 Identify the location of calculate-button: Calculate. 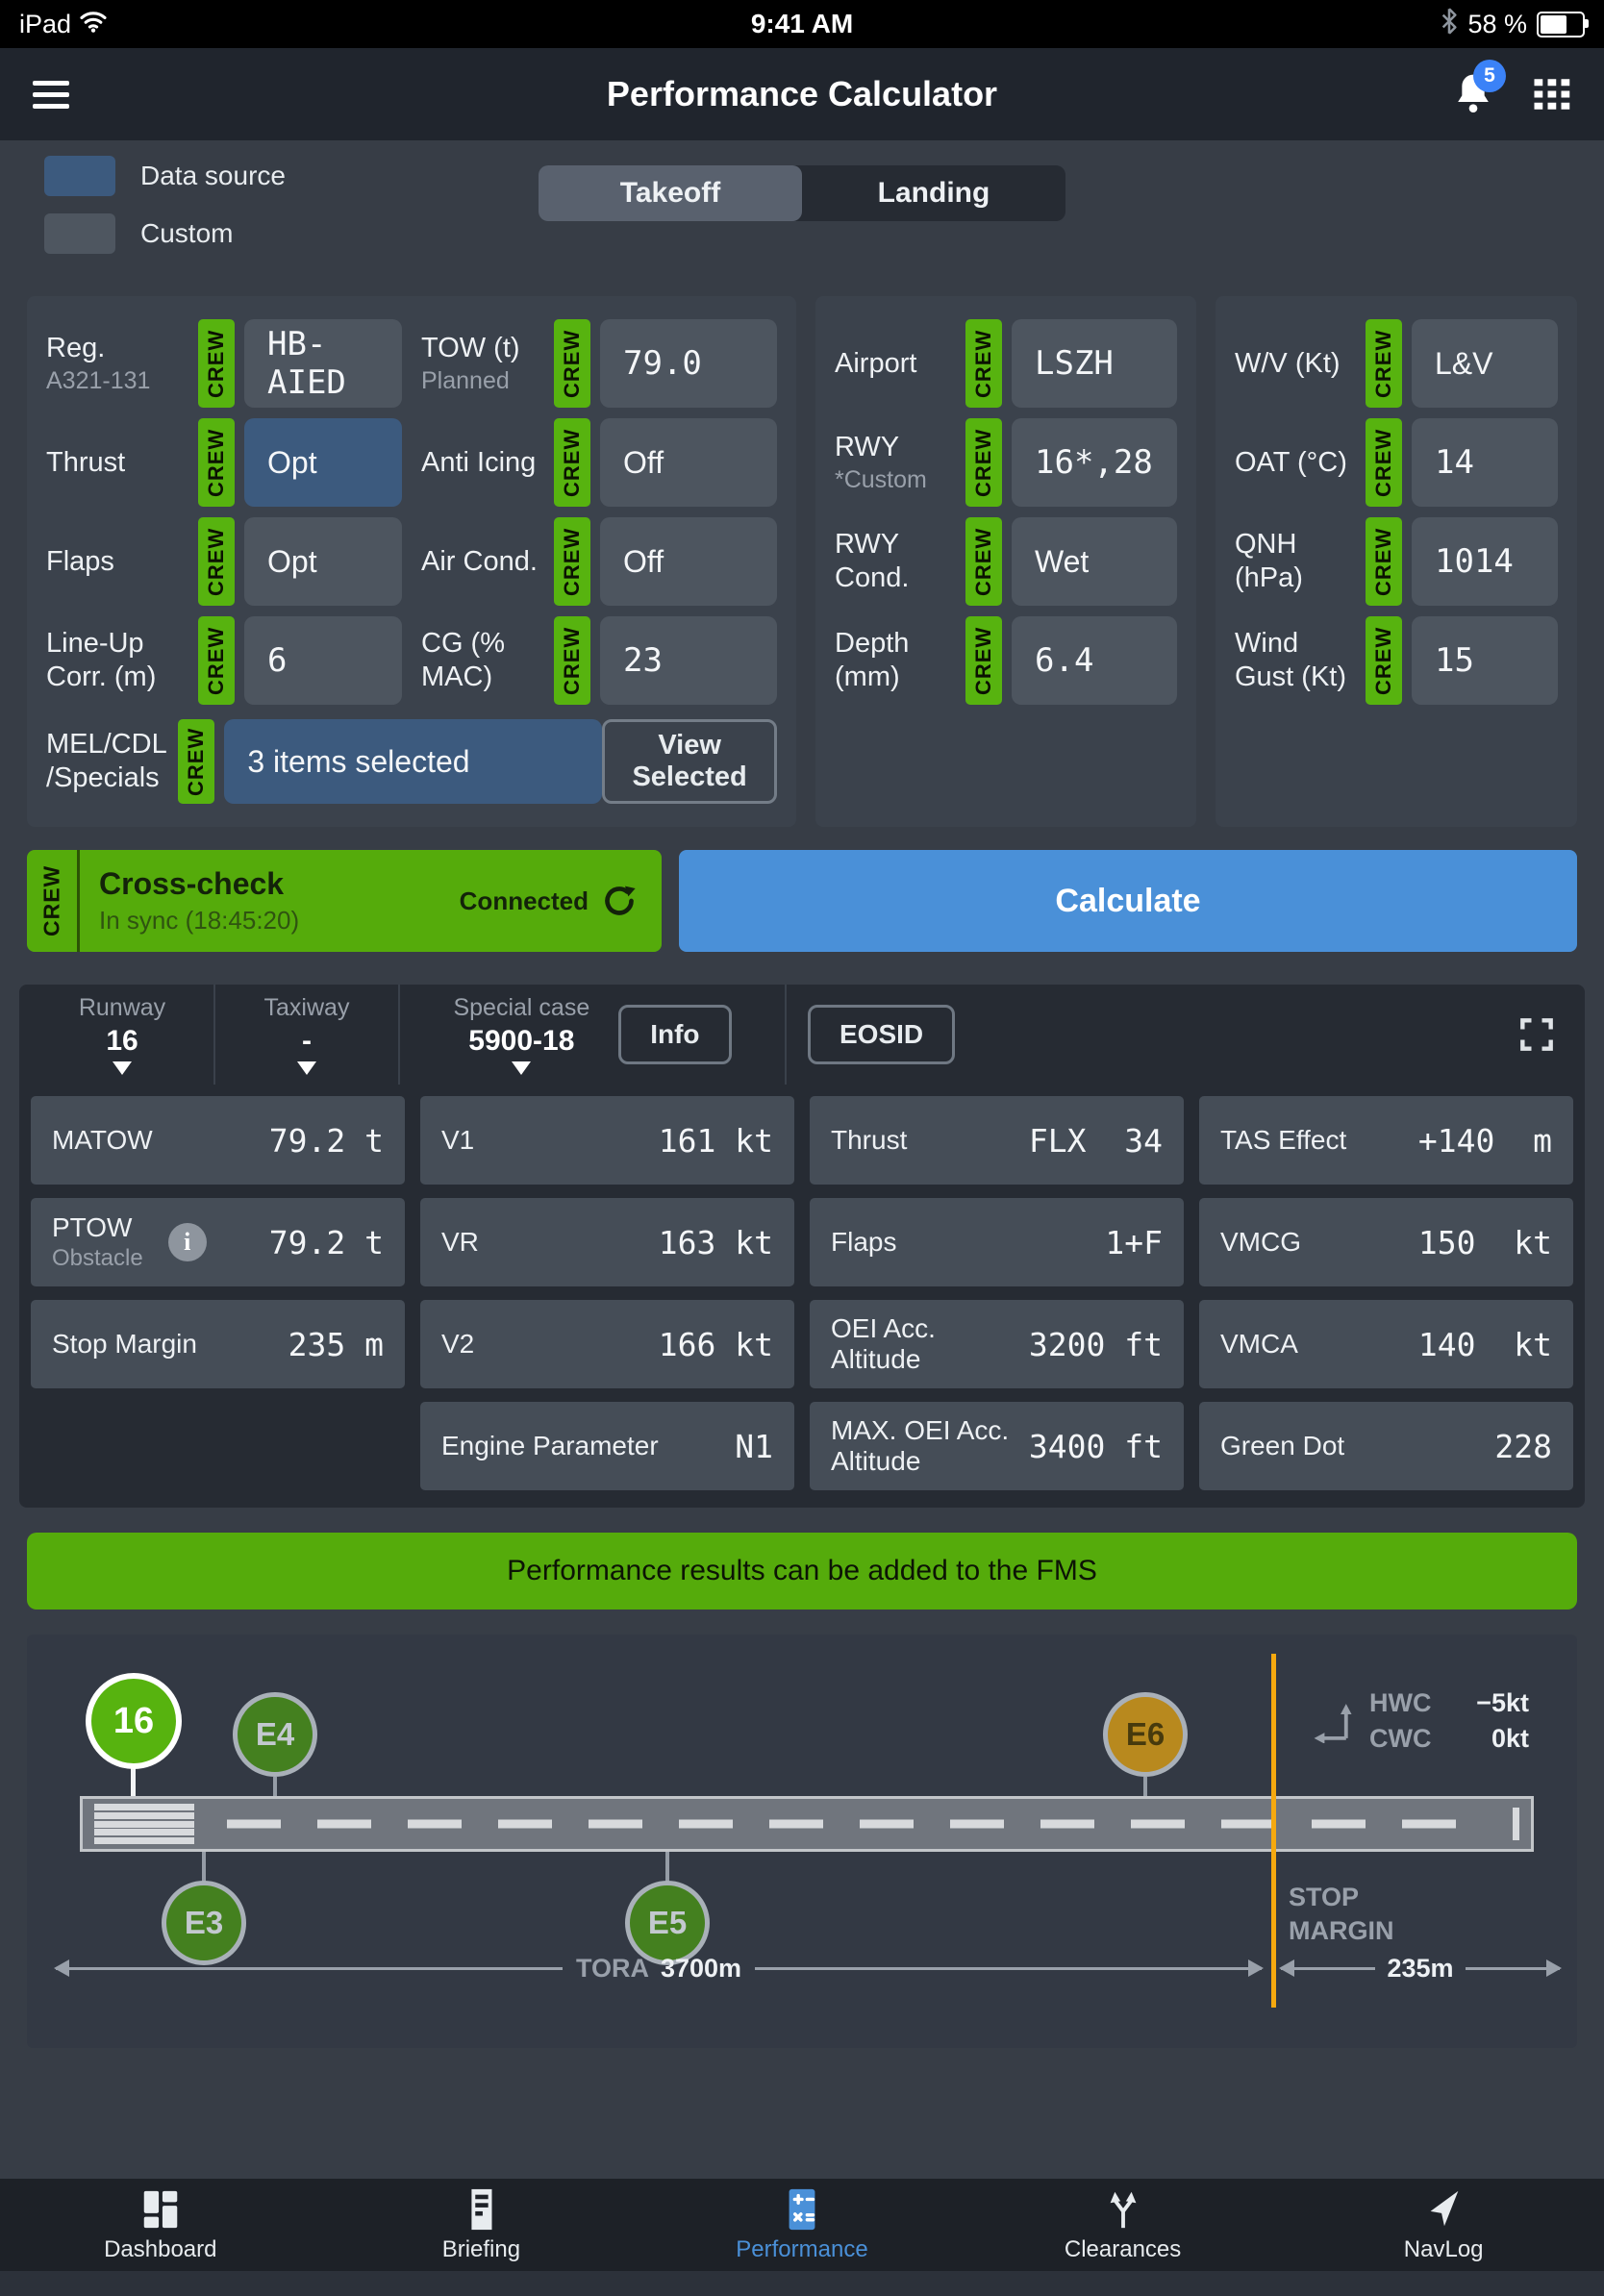
(1128, 901).